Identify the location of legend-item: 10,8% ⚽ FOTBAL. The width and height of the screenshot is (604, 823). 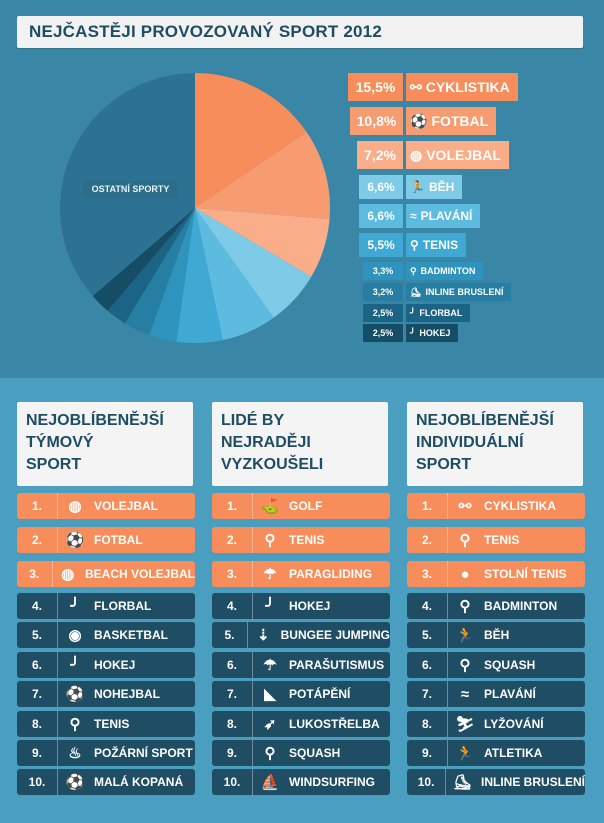
(423, 121).